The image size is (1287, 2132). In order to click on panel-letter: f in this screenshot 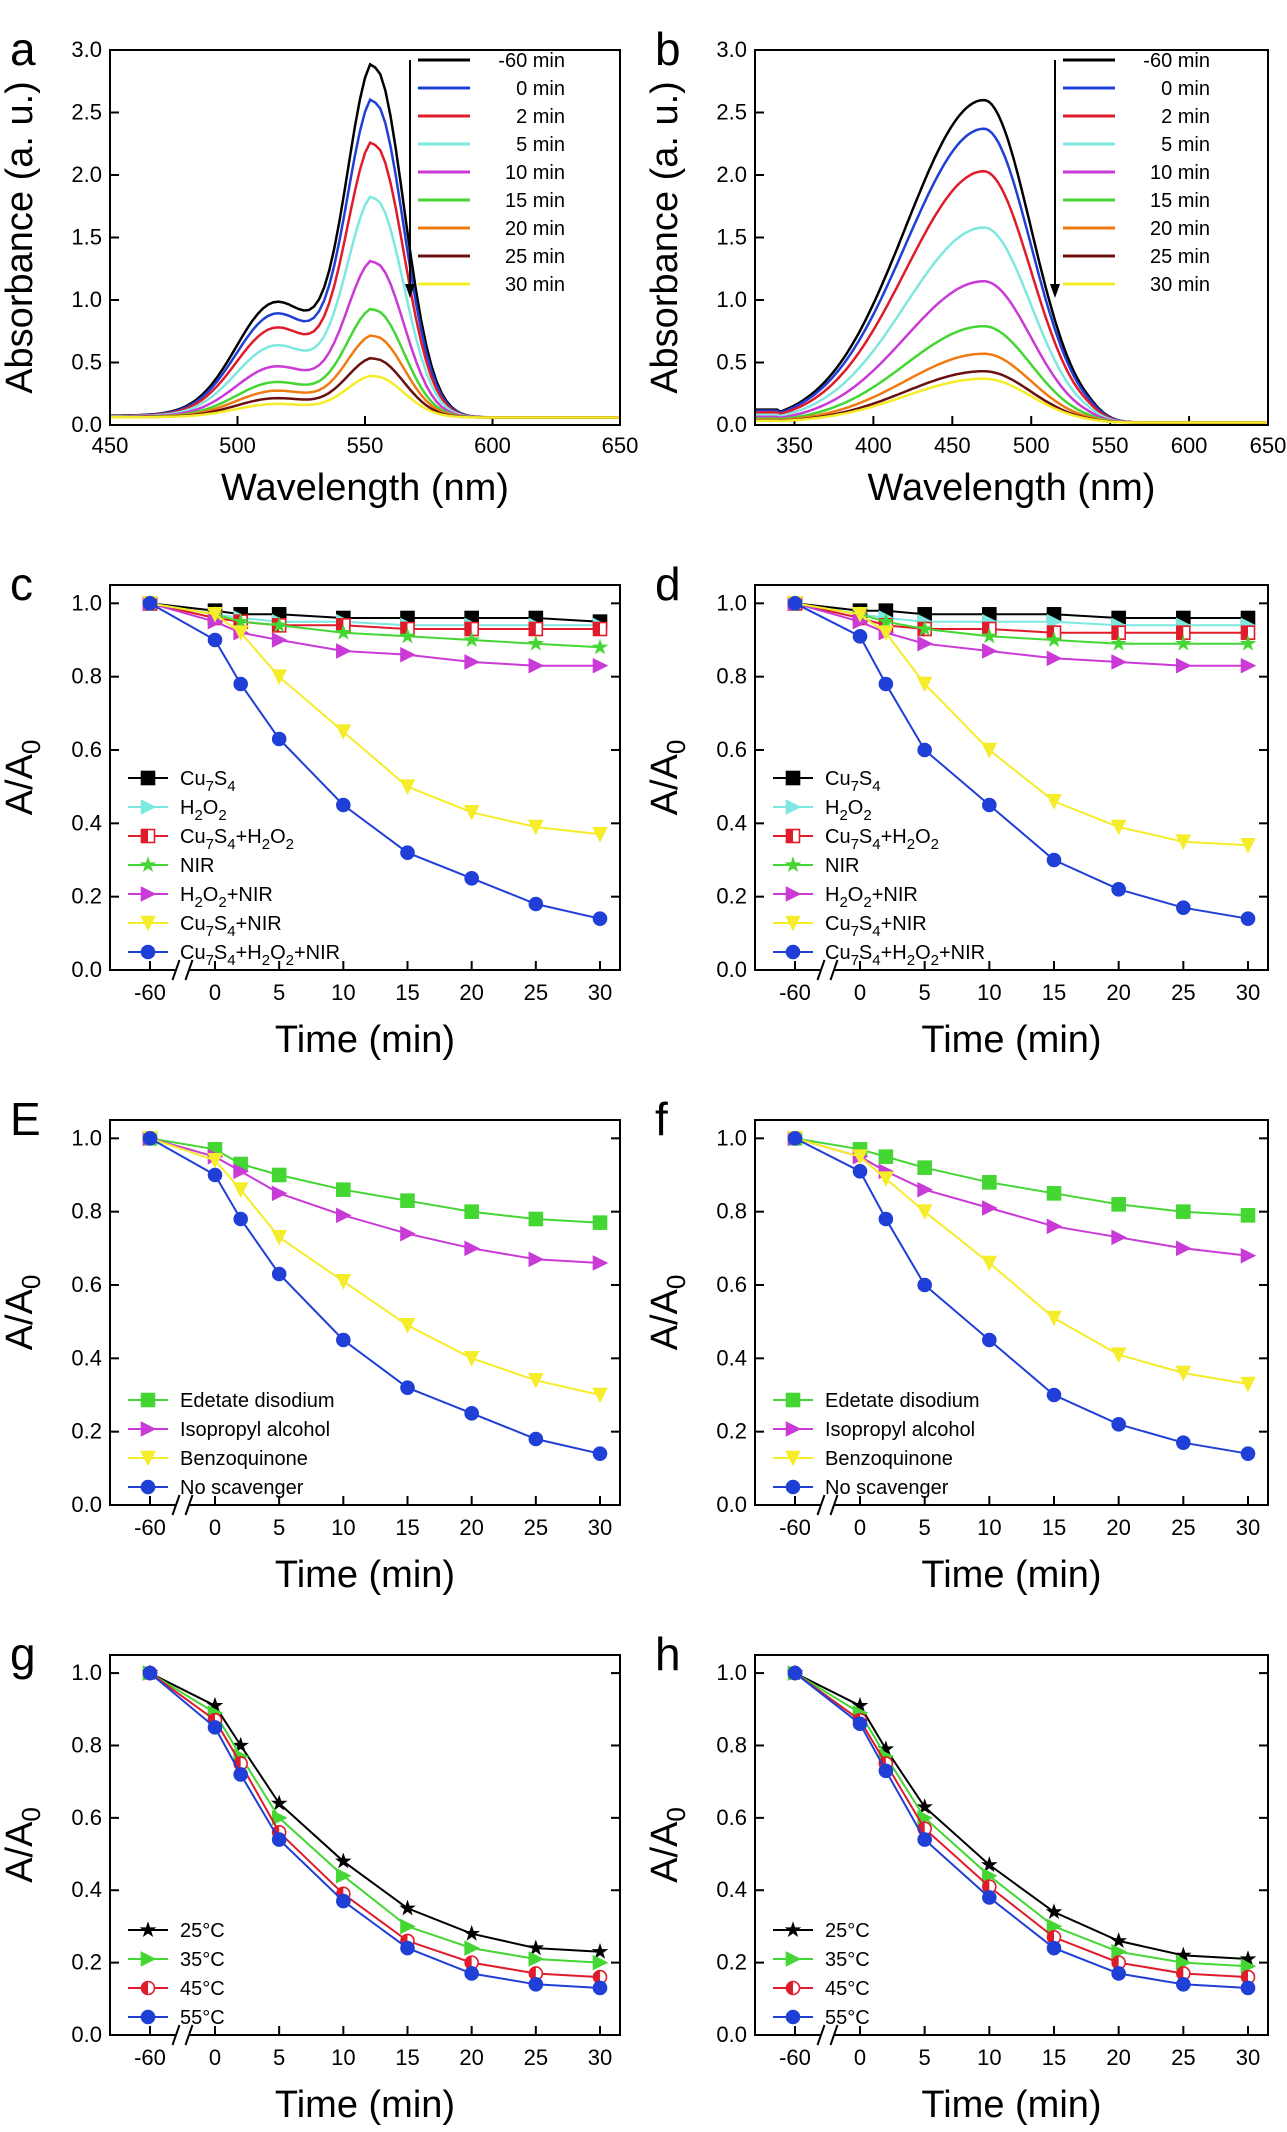, I will do `click(661, 1119)`.